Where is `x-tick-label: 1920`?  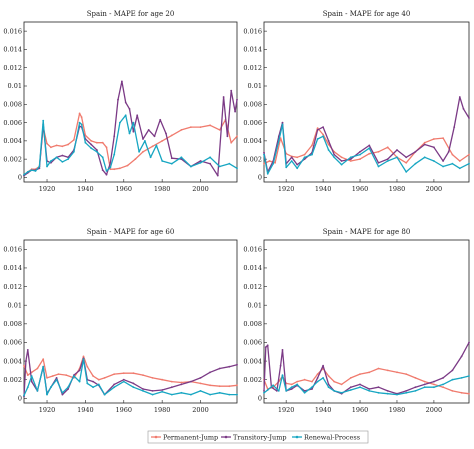
x-tick-label: 1920 is located at coordinates (286, 189).